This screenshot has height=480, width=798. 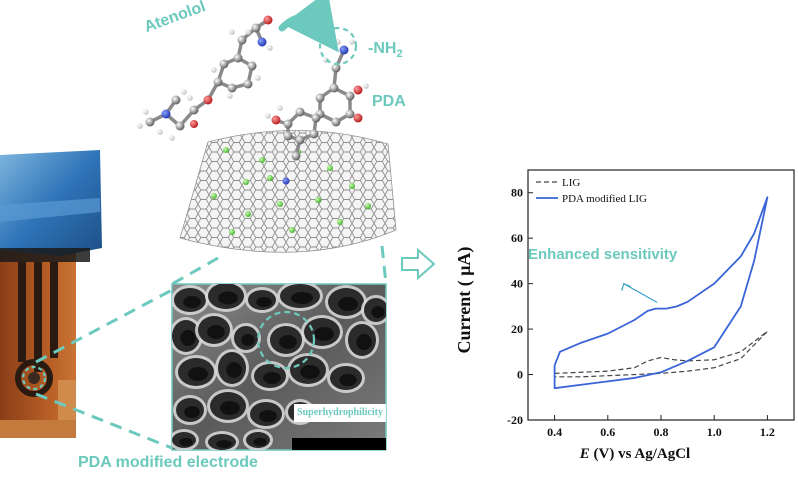 What do you see at coordinates (603, 254) in the screenshot?
I see `annotation-label: Enhanced sensitivity` at bounding box center [603, 254].